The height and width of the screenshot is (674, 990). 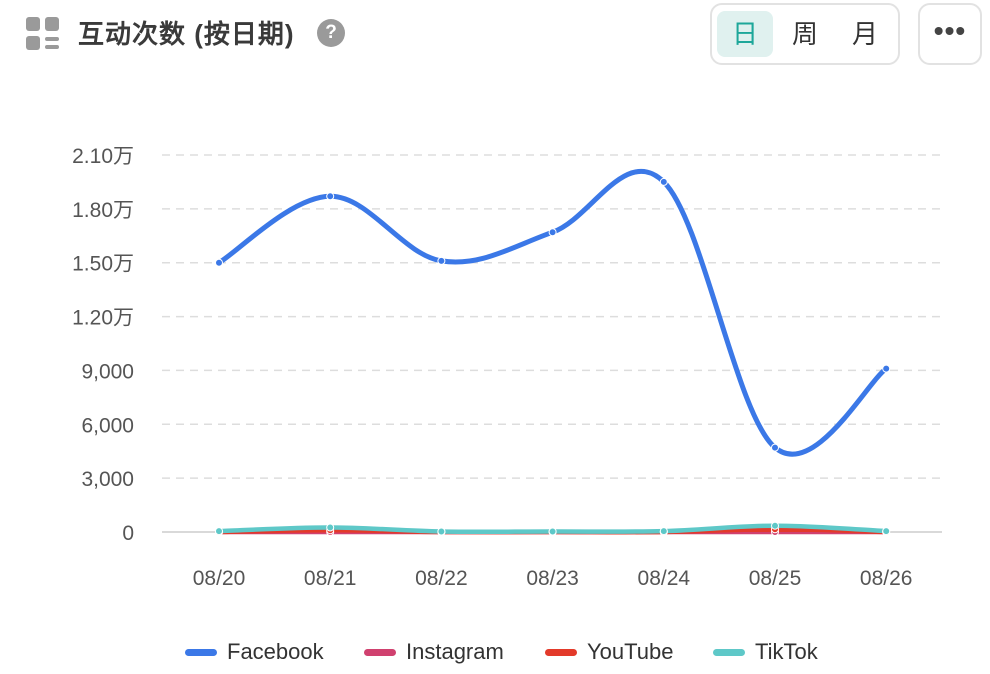 What do you see at coordinates (786, 651) in the screenshot?
I see `legend-label-tiktok: TikTok` at bounding box center [786, 651].